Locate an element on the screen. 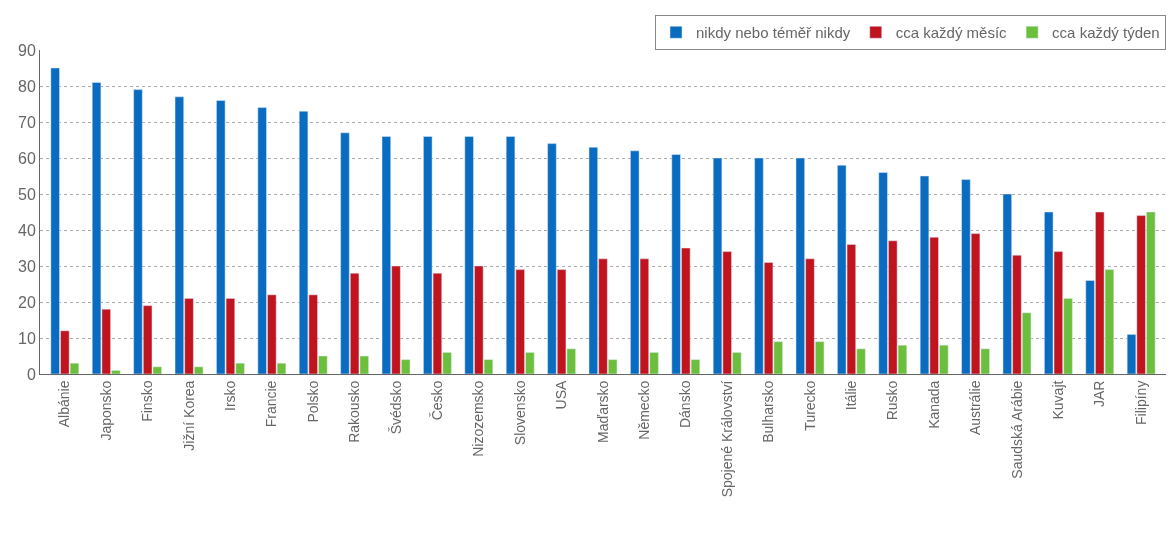 This screenshot has height=544, width=1176. y-tick-label: 0 is located at coordinates (31, 374).